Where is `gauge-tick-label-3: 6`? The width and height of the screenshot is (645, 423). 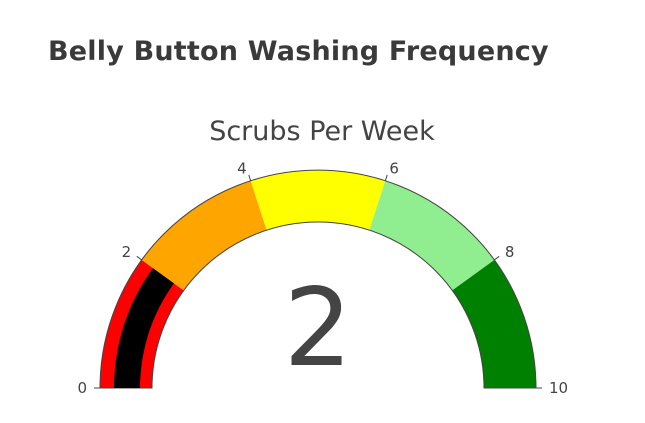
gauge-tick-label-3: 6 is located at coordinates (394, 168).